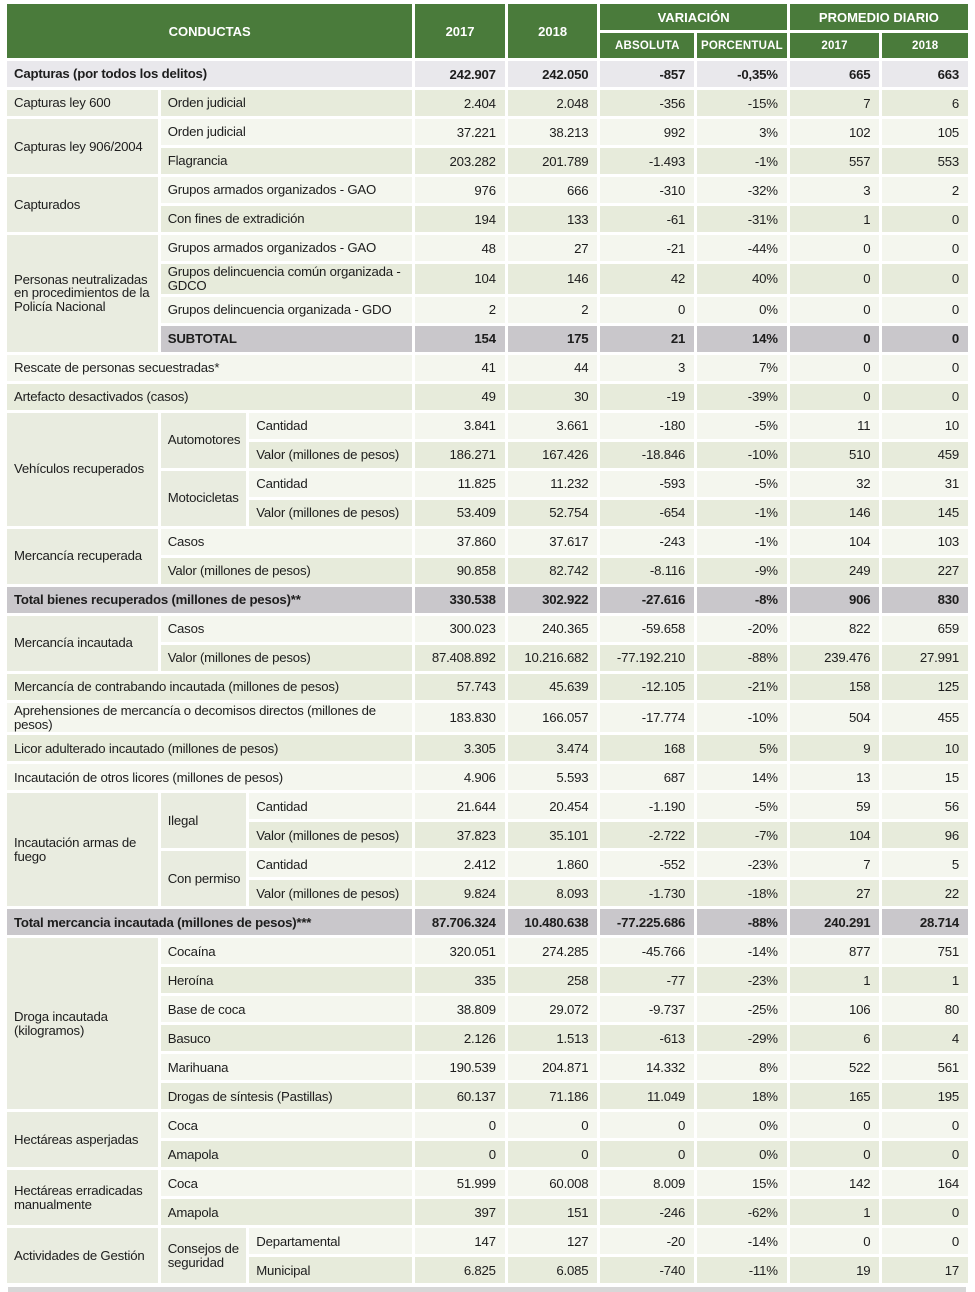 The image size is (975, 1292). I want to click on cell-value: 751, so click(925, 951).